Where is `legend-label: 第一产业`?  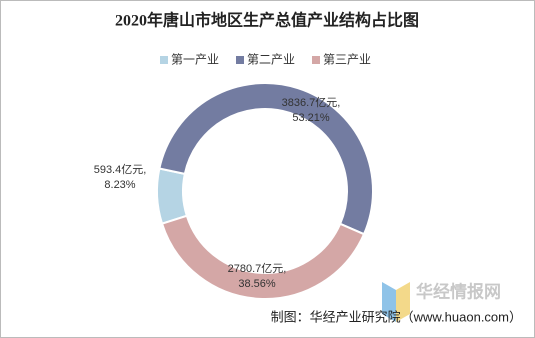
legend-label: 第一产业 is located at coordinates (195, 60).